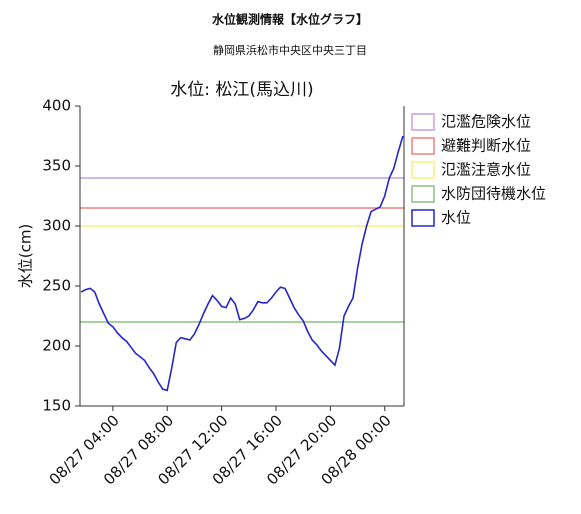 The width and height of the screenshot is (581, 514). What do you see at coordinates (56, 346) in the screenshot?
I see `y-tick-label: 200` at bounding box center [56, 346].